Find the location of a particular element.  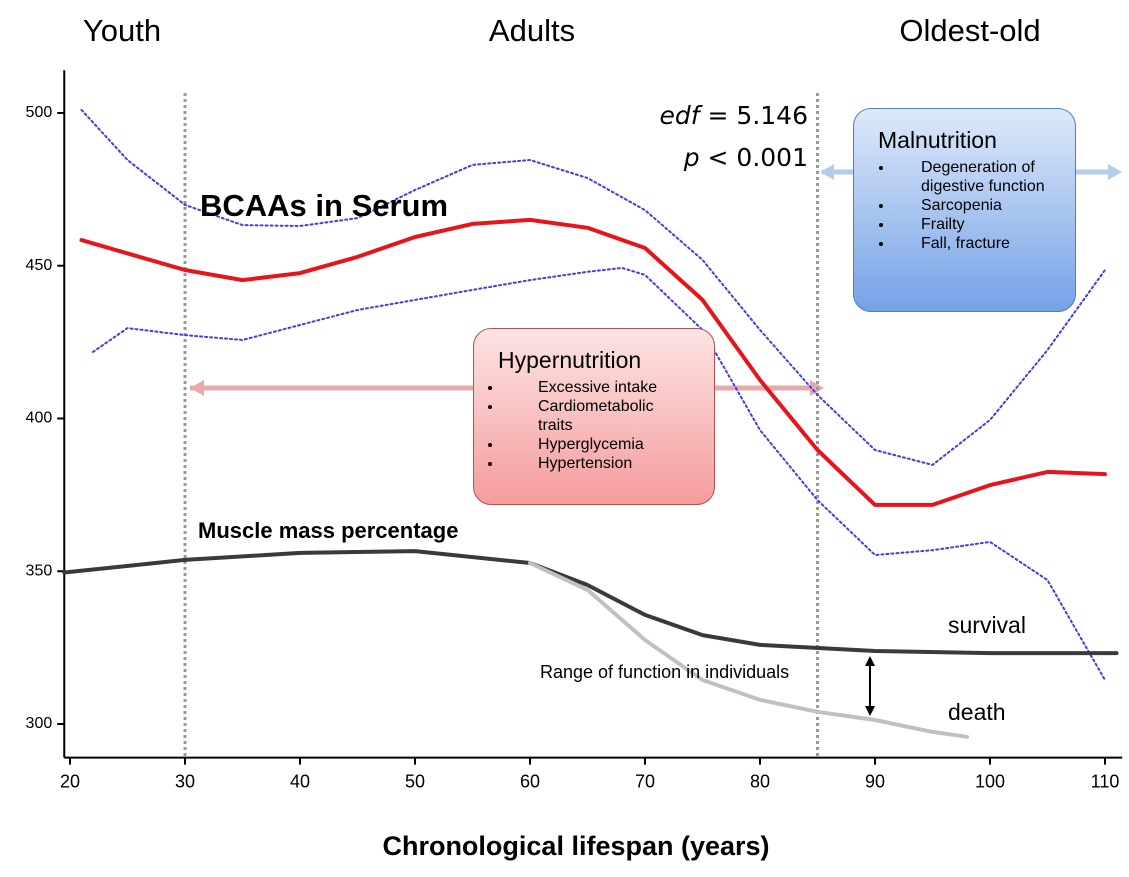

x-axis-title: Chronological lifespan (years) is located at coordinates (575, 846).